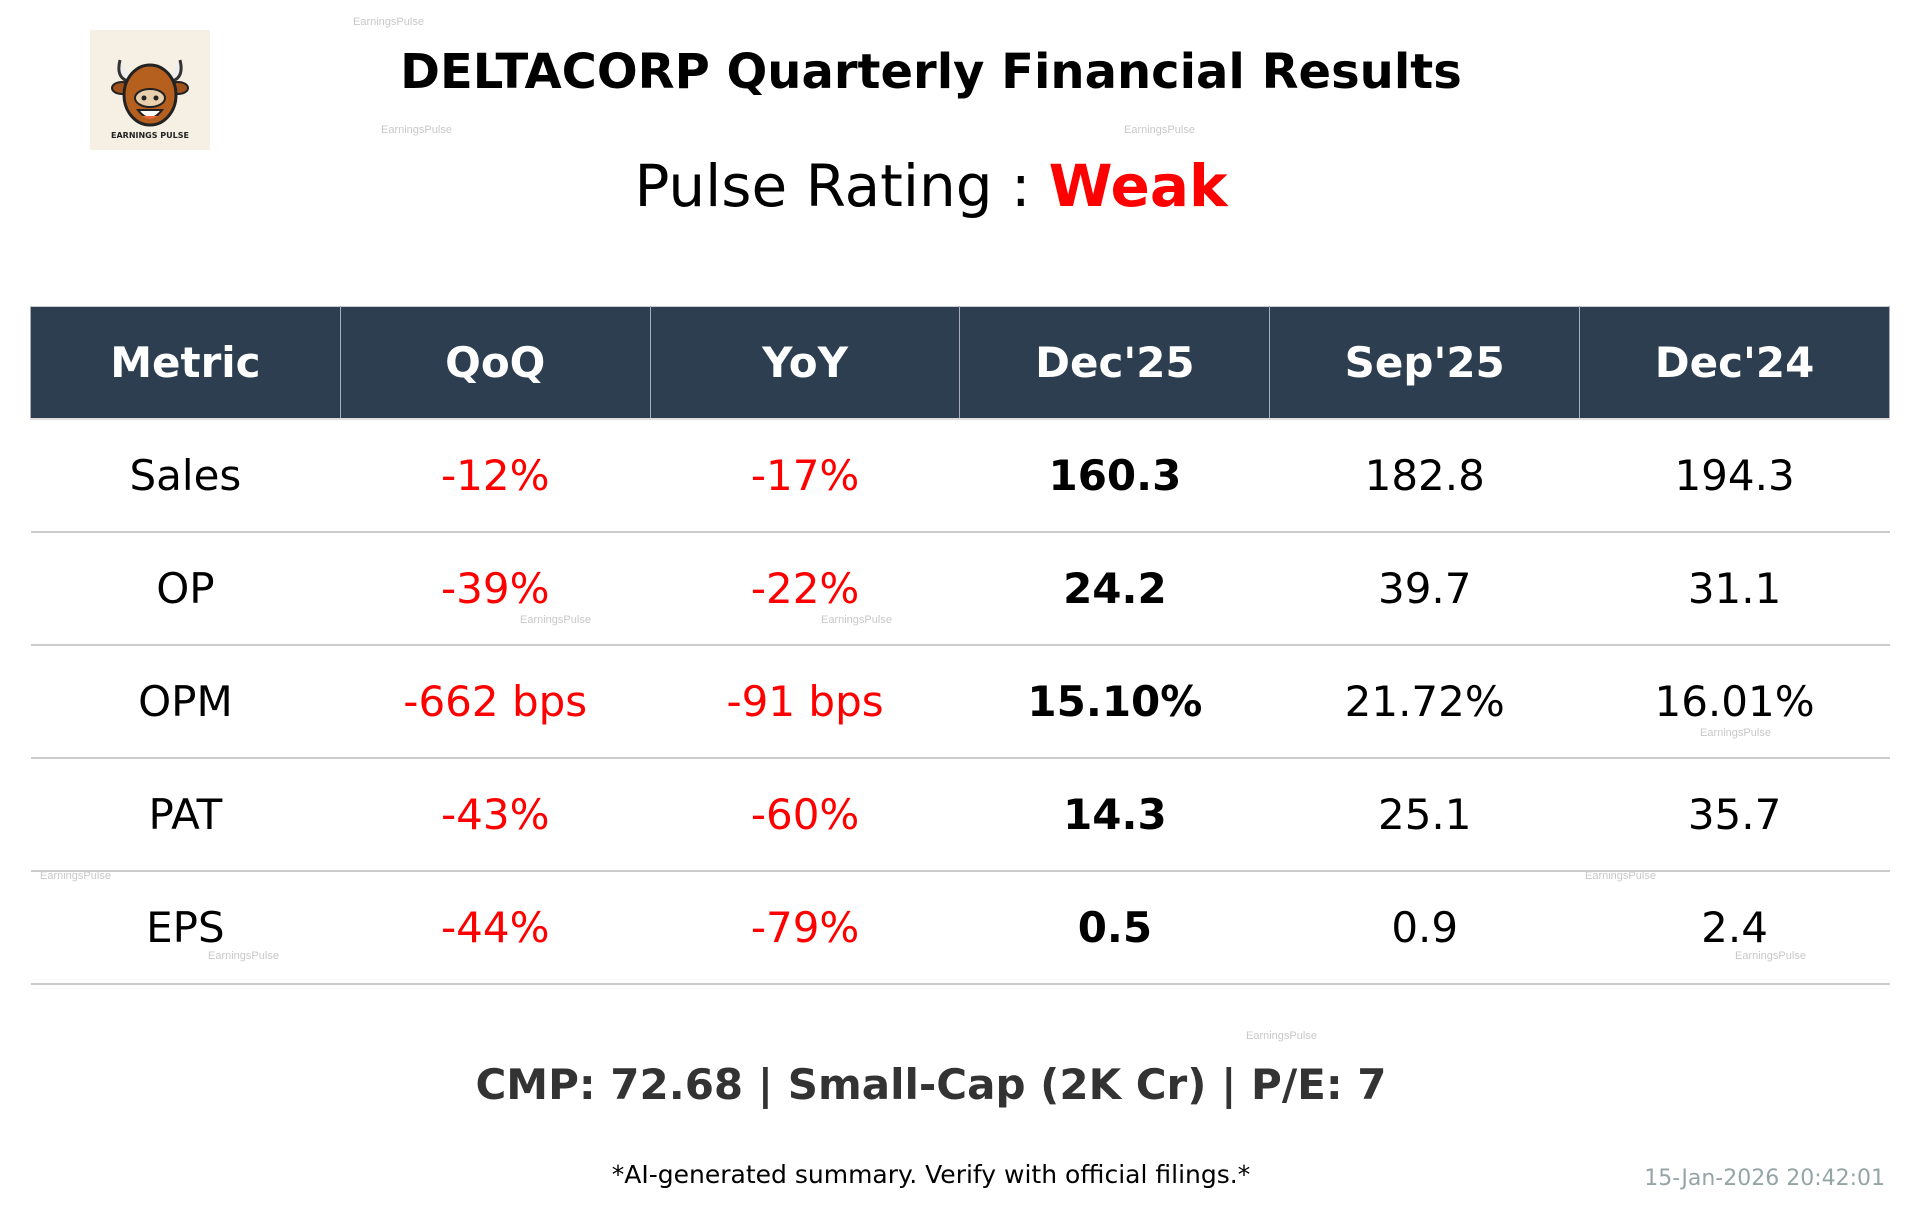 The image size is (1919, 1222). I want to click on earnings-pulse-logo: EARNINGS PULSE, so click(150, 90).